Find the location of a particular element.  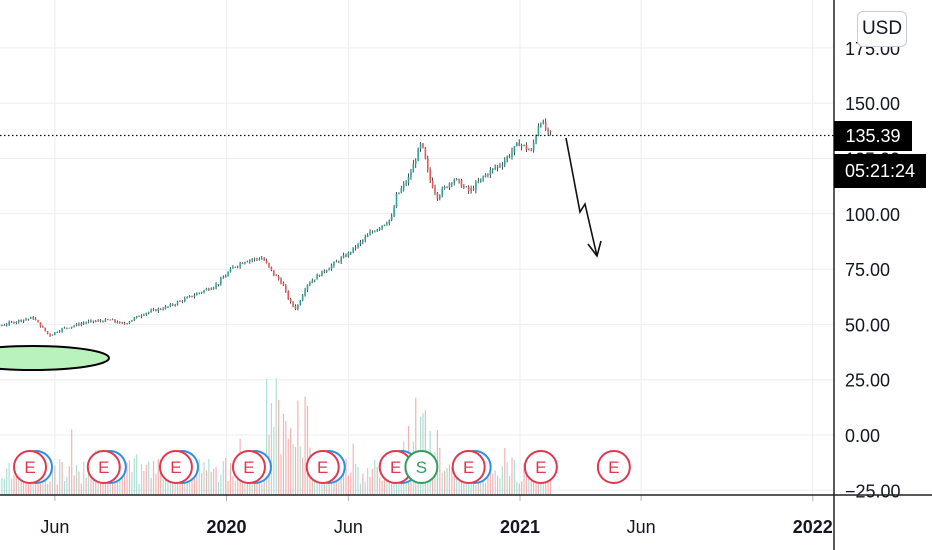

split-event-marker: S is located at coordinates (421, 467).